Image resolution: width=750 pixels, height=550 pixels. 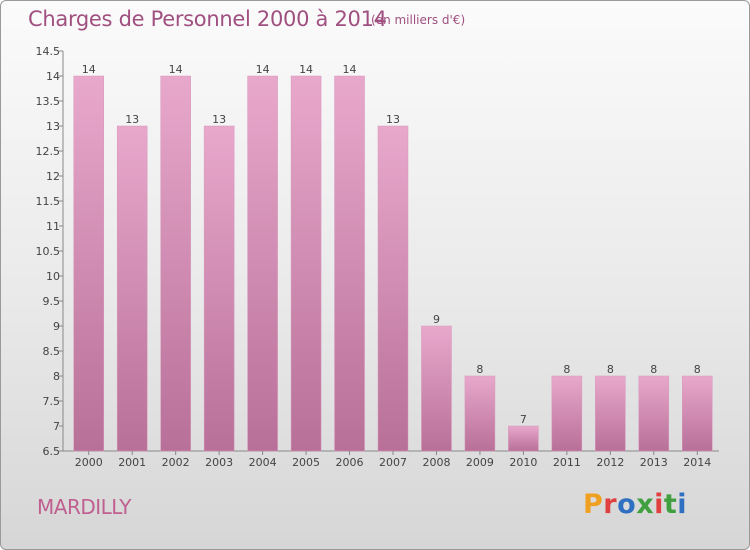 What do you see at coordinates (306, 462) in the screenshot?
I see `x-tick-label: 2005` at bounding box center [306, 462].